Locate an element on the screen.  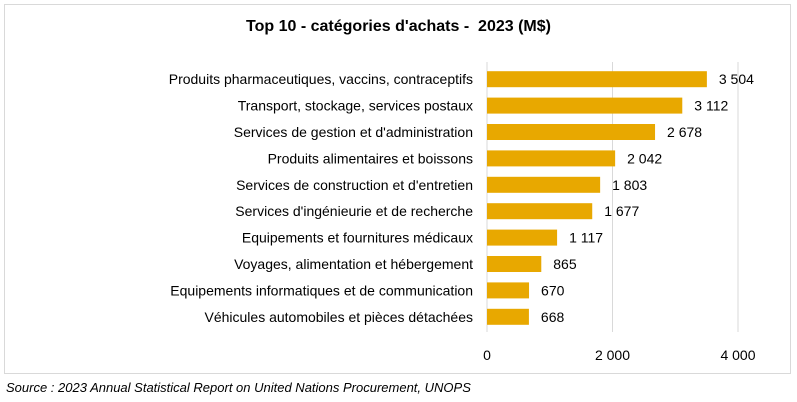
category-label: Produits alimentaires et boissons is located at coordinates (370, 158).